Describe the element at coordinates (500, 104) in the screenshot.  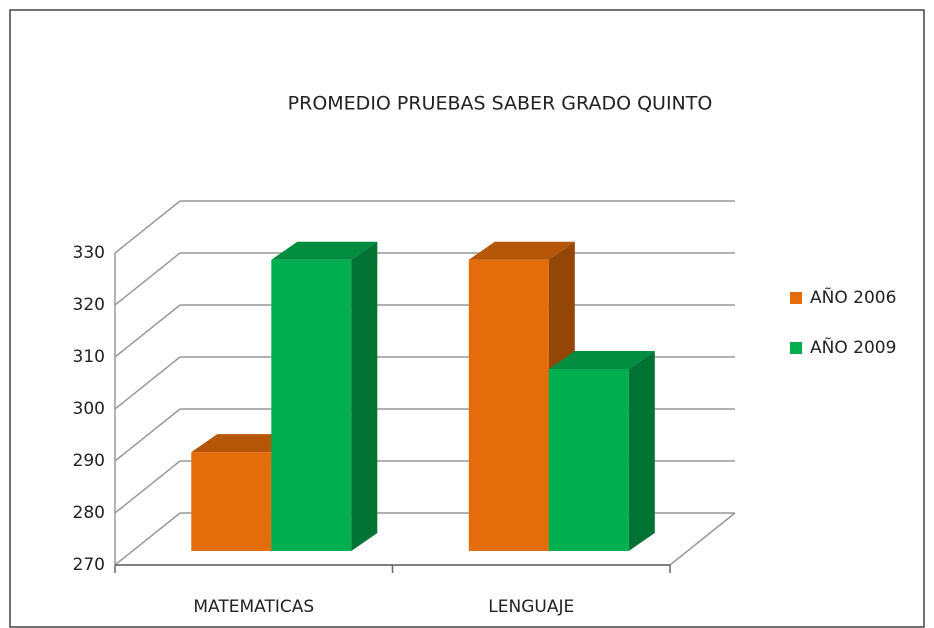
I see `chart-title: PROMEDIO PRUEBAS SABER GRADO QUINTO` at that location.